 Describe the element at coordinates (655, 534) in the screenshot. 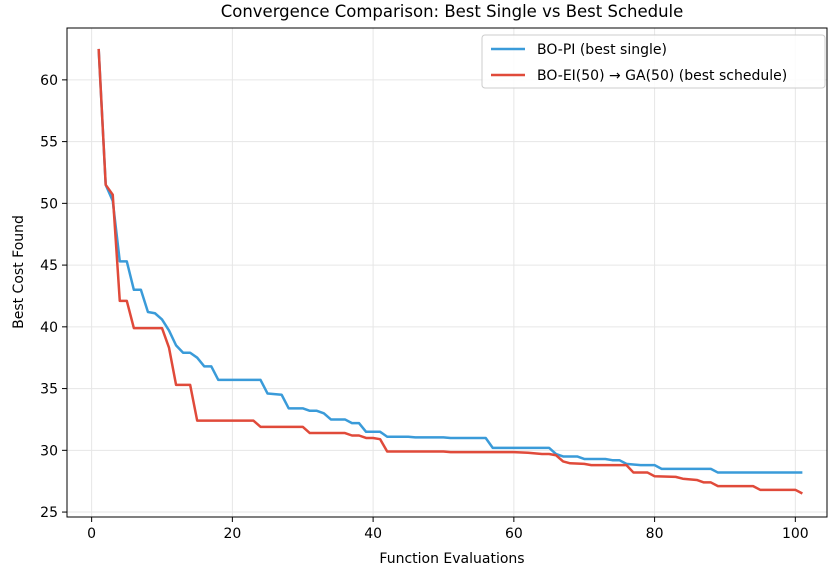

I see `x-tick-label: 80` at that location.